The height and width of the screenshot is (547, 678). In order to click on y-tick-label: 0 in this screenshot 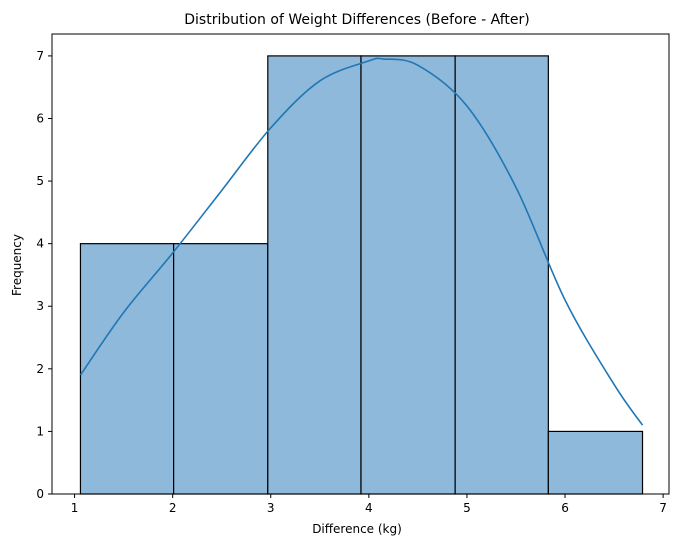, I will do `click(40, 494)`.